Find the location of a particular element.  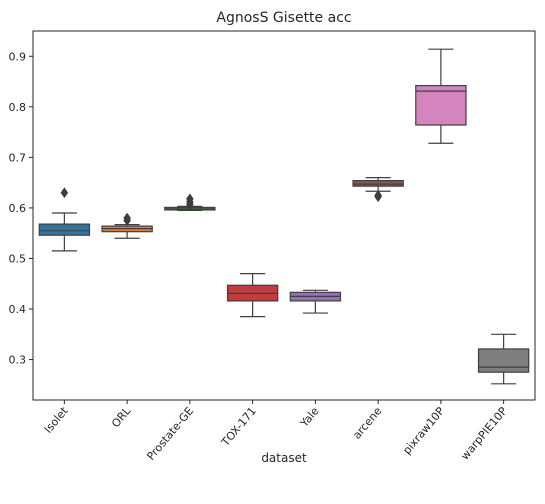

y-tick-label: 0.5 is located at coordinates (18, 258).